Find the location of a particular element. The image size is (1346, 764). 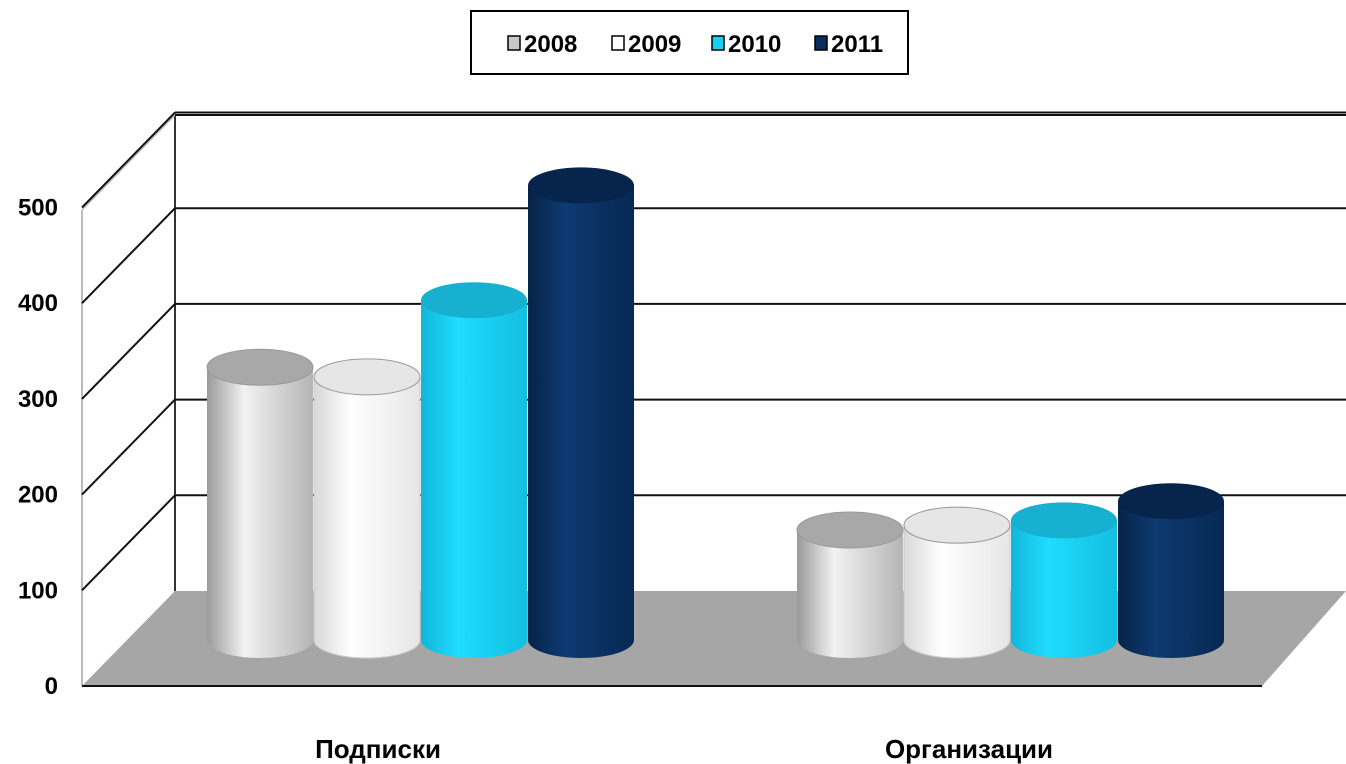

legend-box is located at coordinates (689, 42).